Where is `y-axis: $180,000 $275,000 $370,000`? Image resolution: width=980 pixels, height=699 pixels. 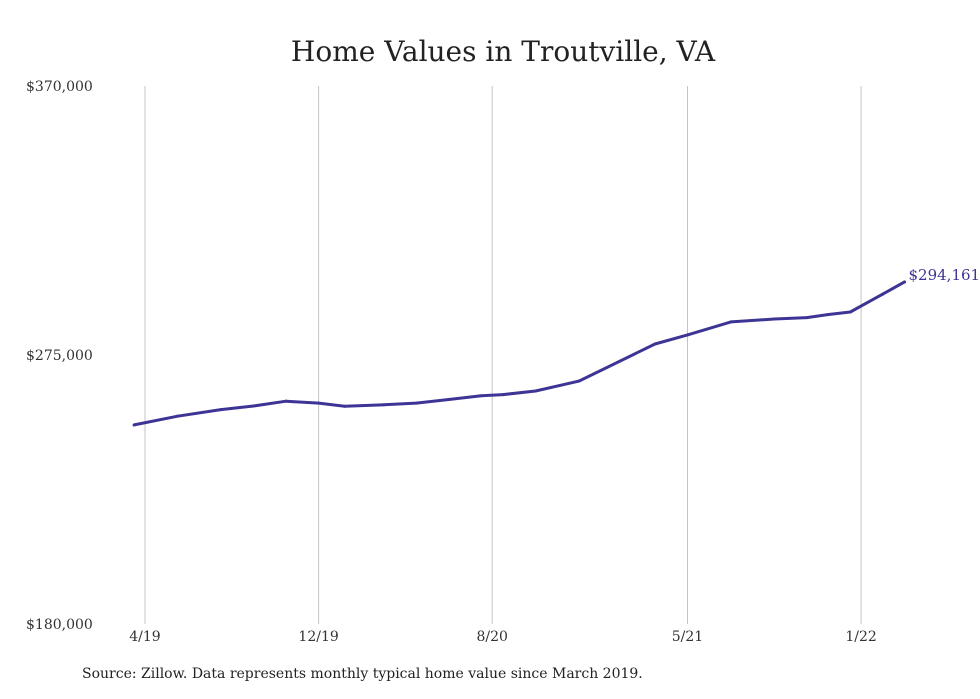 y-axis: $180,000 $275,000 $370,000 is located at coordinates (59, 356).